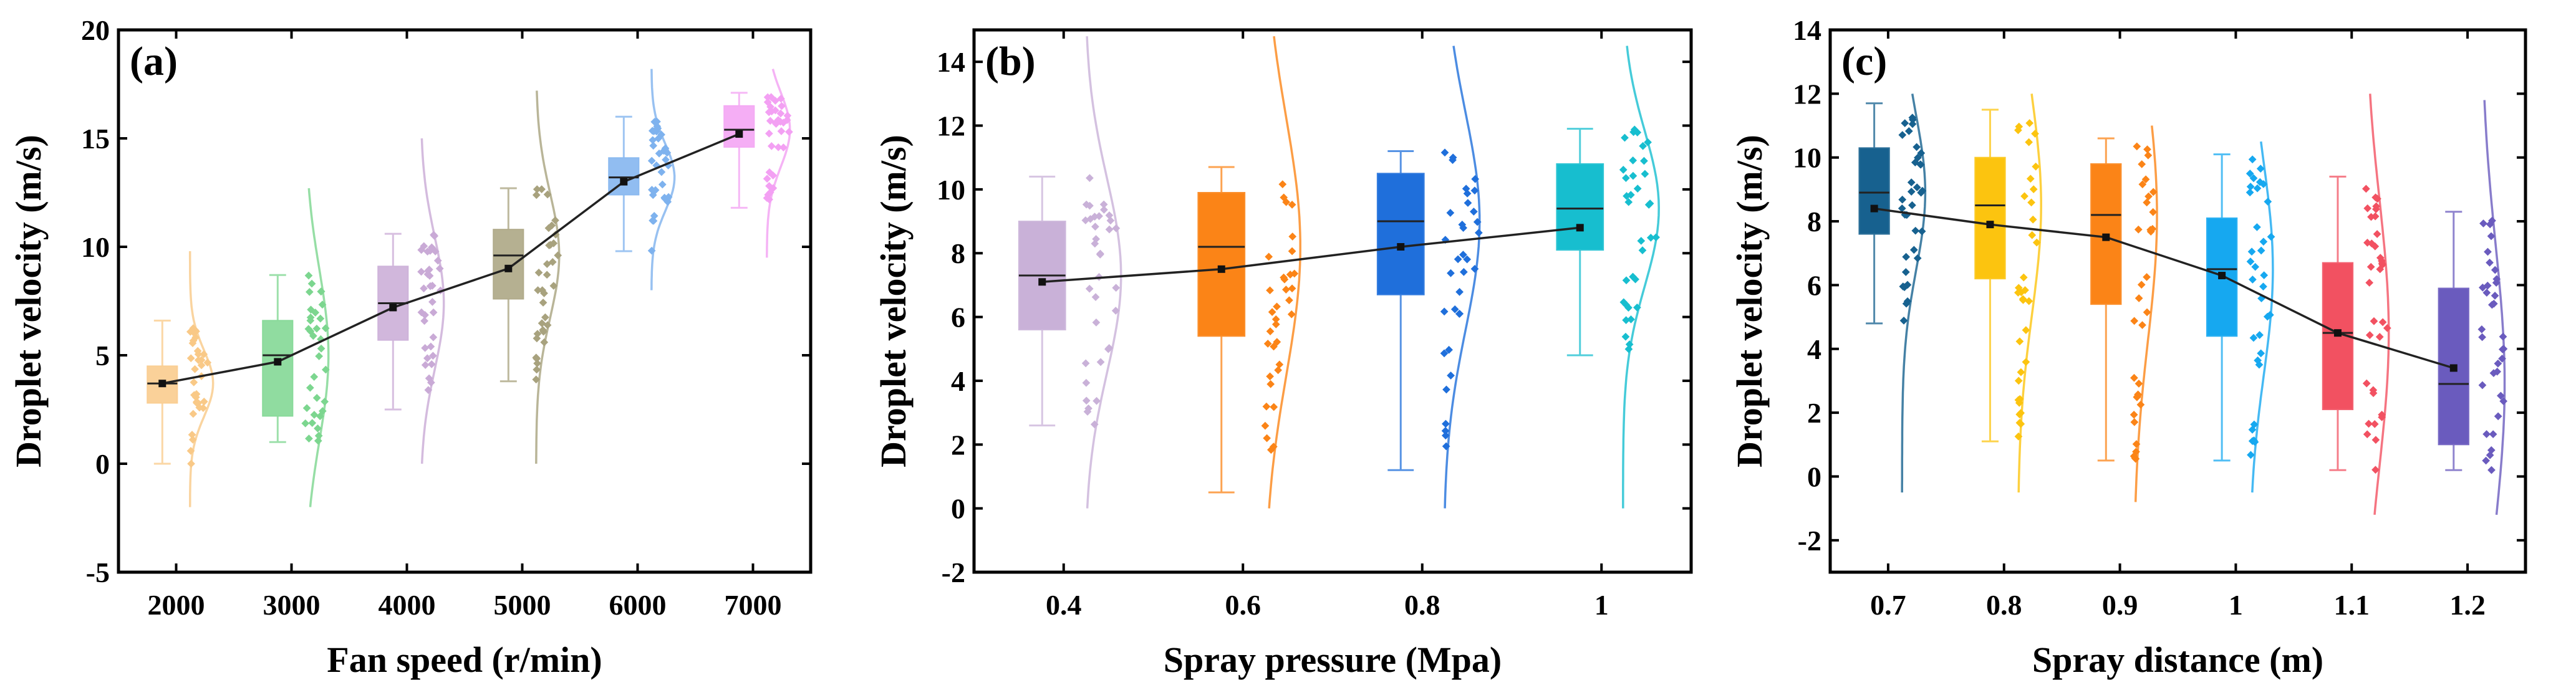 The width and height of the screenshot is (2576, 680). Describe the element at coordinates (958, 317) in the screenshot. I see `y-tick-label: 6` at that location.